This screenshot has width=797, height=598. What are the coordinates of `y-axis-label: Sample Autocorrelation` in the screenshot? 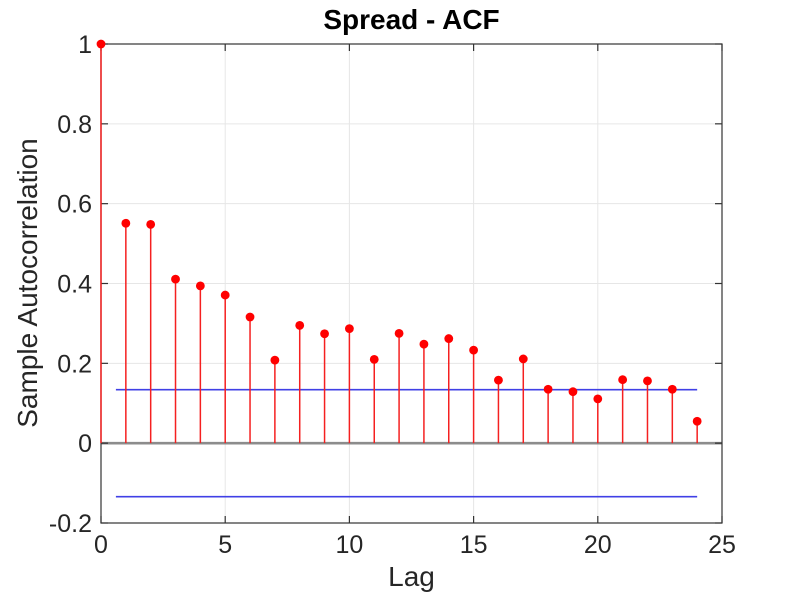 It's located at (27, 283).